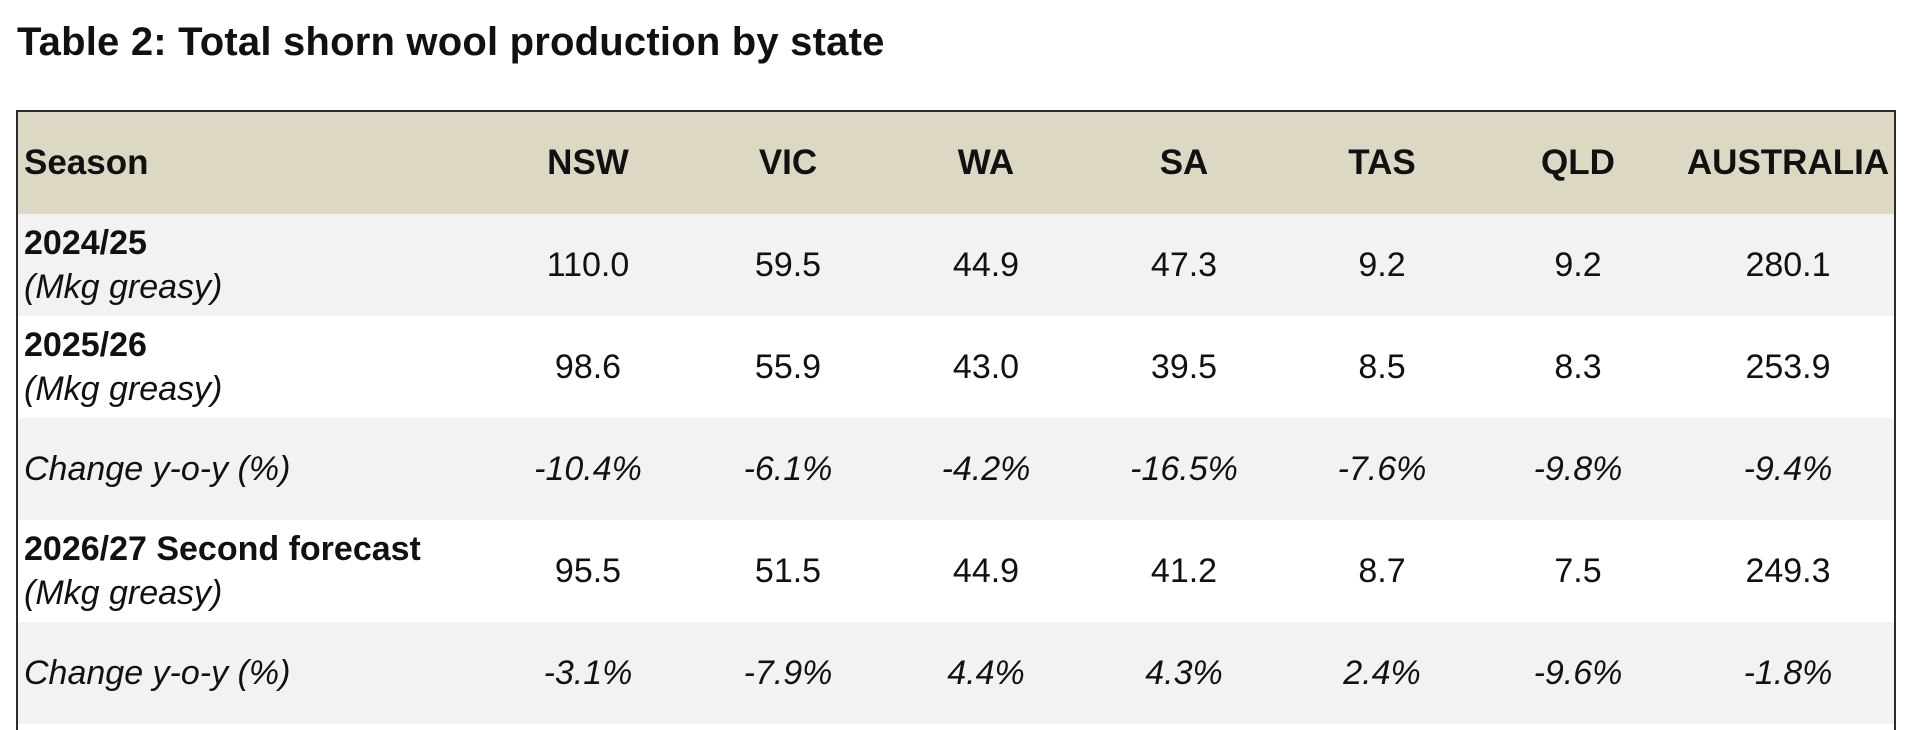 Image resolution: width=1926 pixels, height=730 pixels. Describe the element at coordinates (956, 163) in the screenshot. I see `table-header-row: Season NSW VIC WA SA TAS QLD AUSTRALIA` at that location.